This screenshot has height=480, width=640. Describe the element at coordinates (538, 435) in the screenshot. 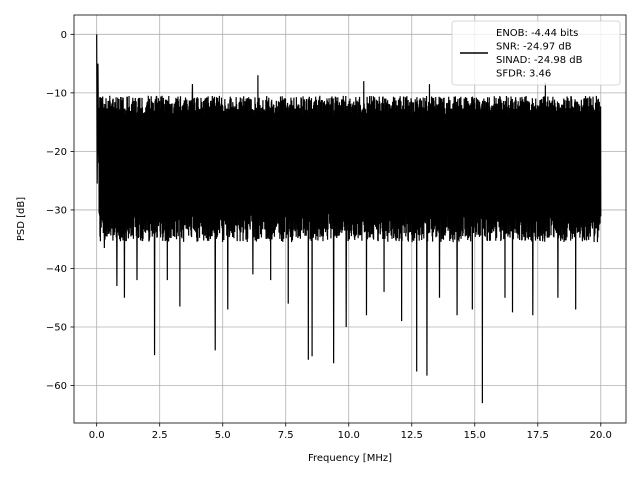

I see `x-tick-label: 17.5` at that location.